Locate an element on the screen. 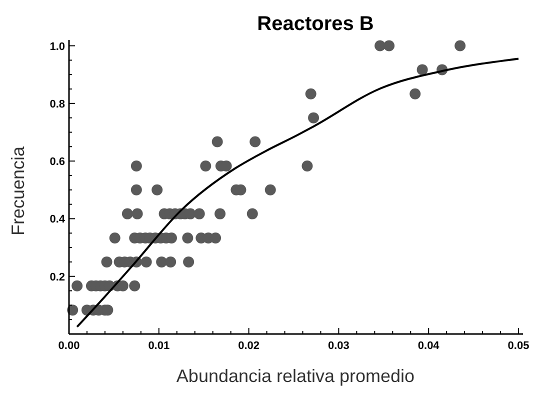  x-tick-label: 0.04 is located at coordinates (429, 346).